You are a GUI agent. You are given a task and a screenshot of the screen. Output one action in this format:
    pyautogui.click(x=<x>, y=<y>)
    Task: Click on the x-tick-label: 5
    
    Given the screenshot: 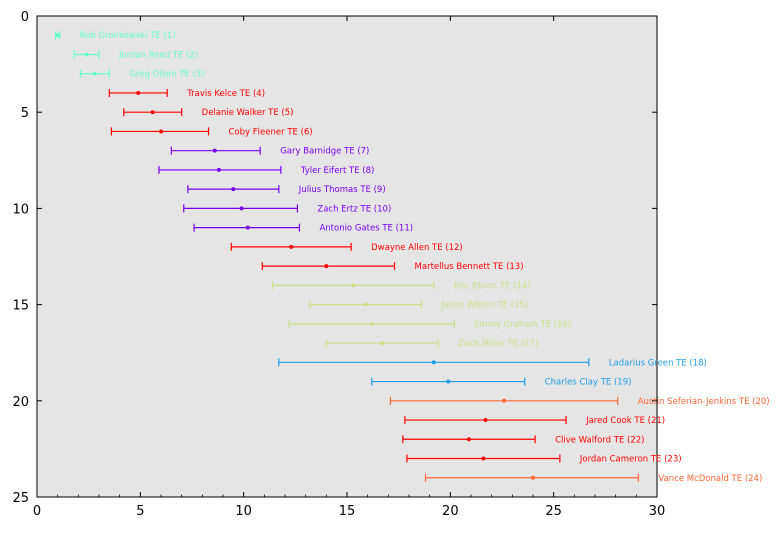 What is the action you would take?
    pyautogui.click(x=140, y=511)
    